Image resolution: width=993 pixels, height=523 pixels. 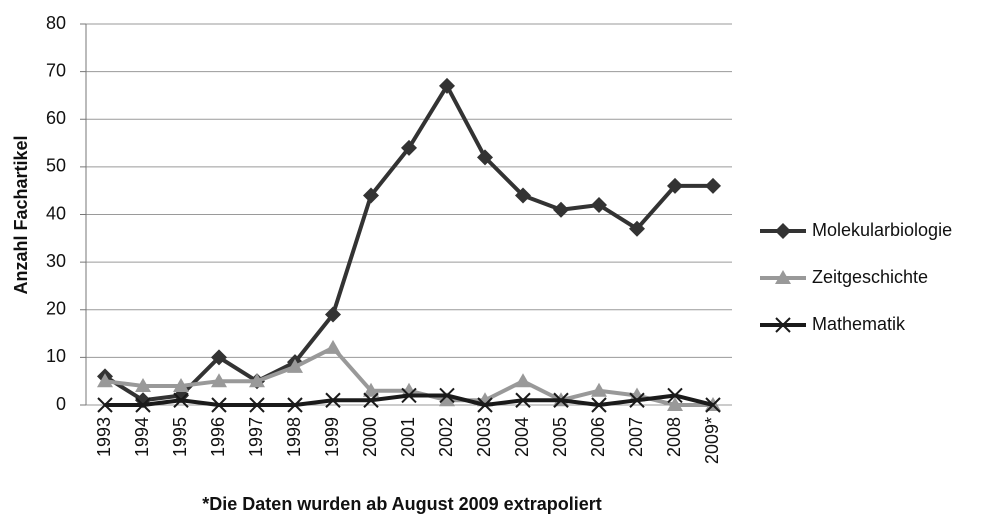 What do you see at coordinates (408, 437) in the screenshot?
I see `x-tick-label: 2001` at bounding box center [408, 437].